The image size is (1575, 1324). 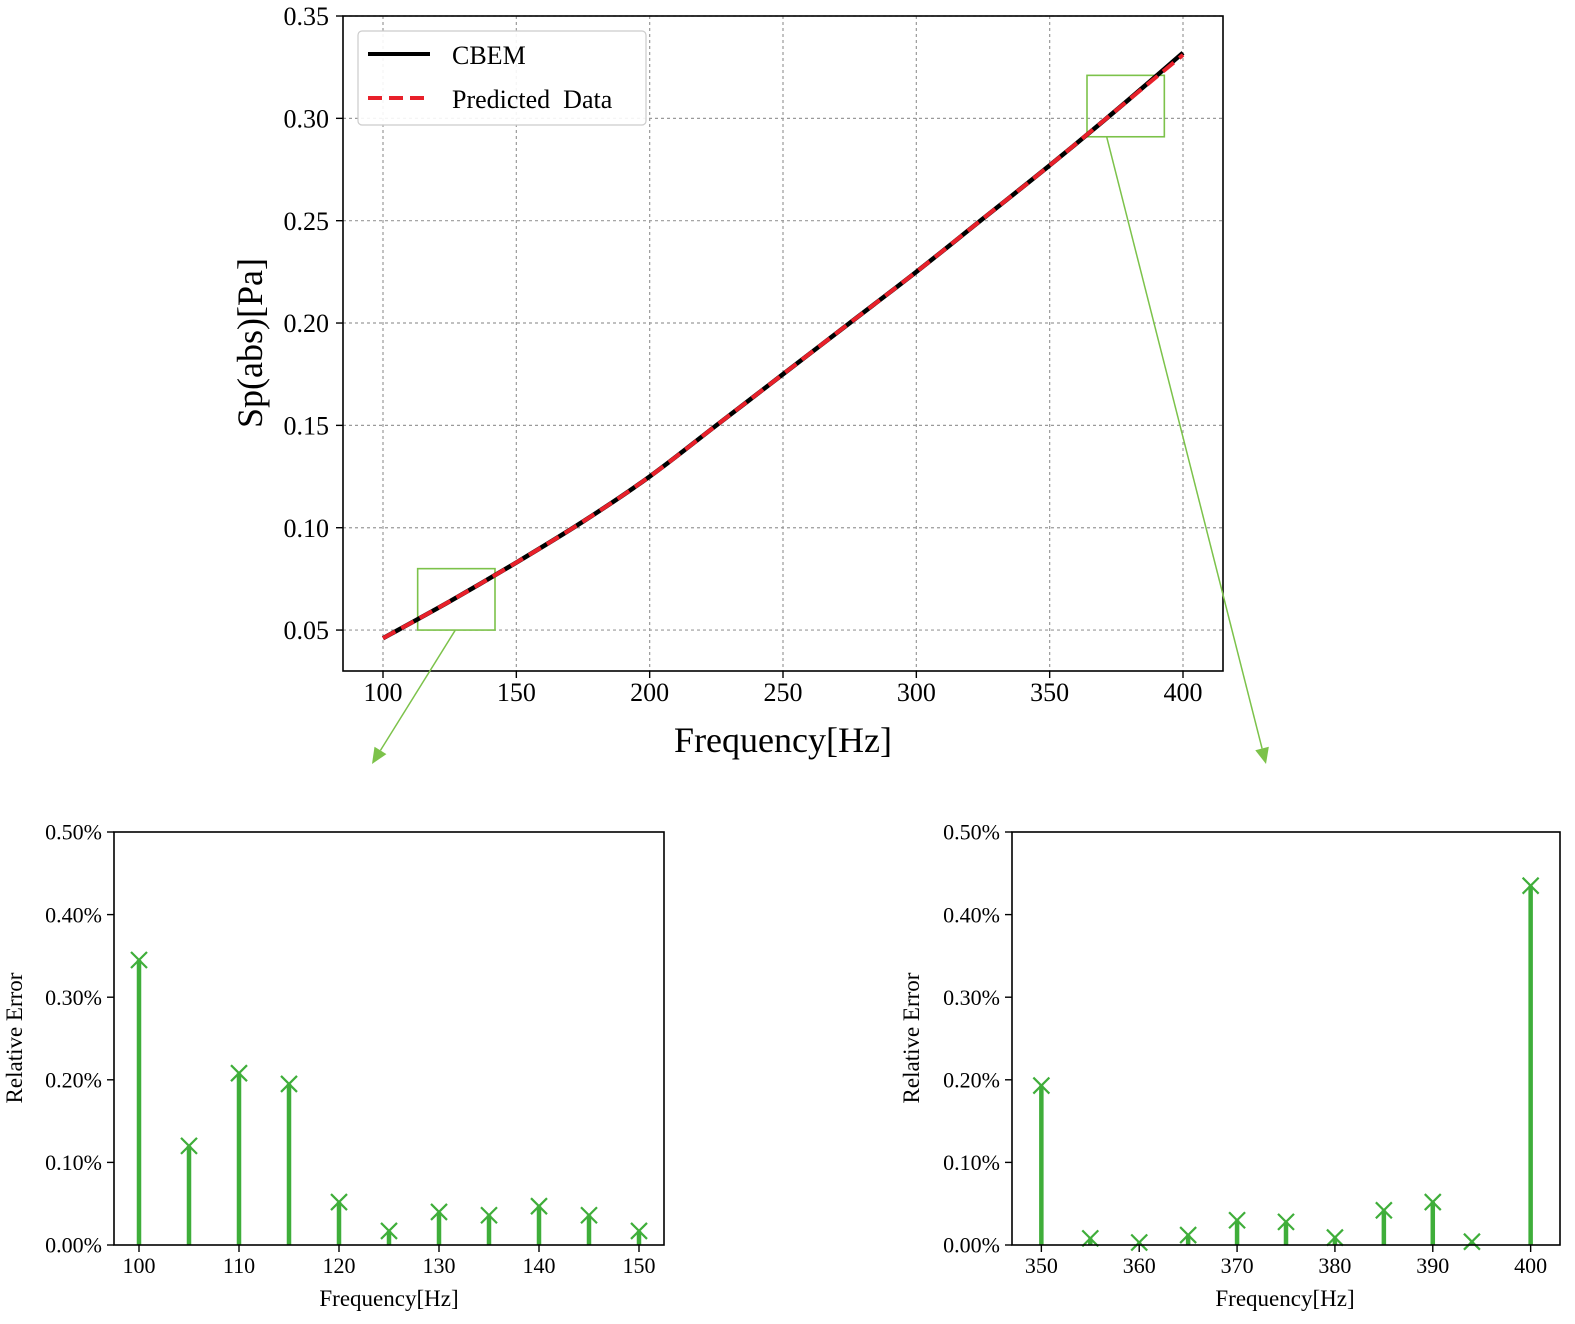 I want to click on main-x-tick-label: 200, so click(x=649, y=692).